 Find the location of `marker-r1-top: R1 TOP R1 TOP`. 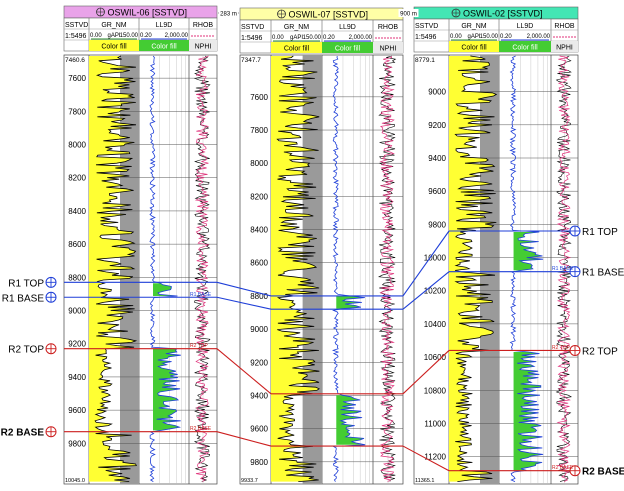

marker-r1-top: R1 TOP R1 TOP is located at coordinates (313, 261).